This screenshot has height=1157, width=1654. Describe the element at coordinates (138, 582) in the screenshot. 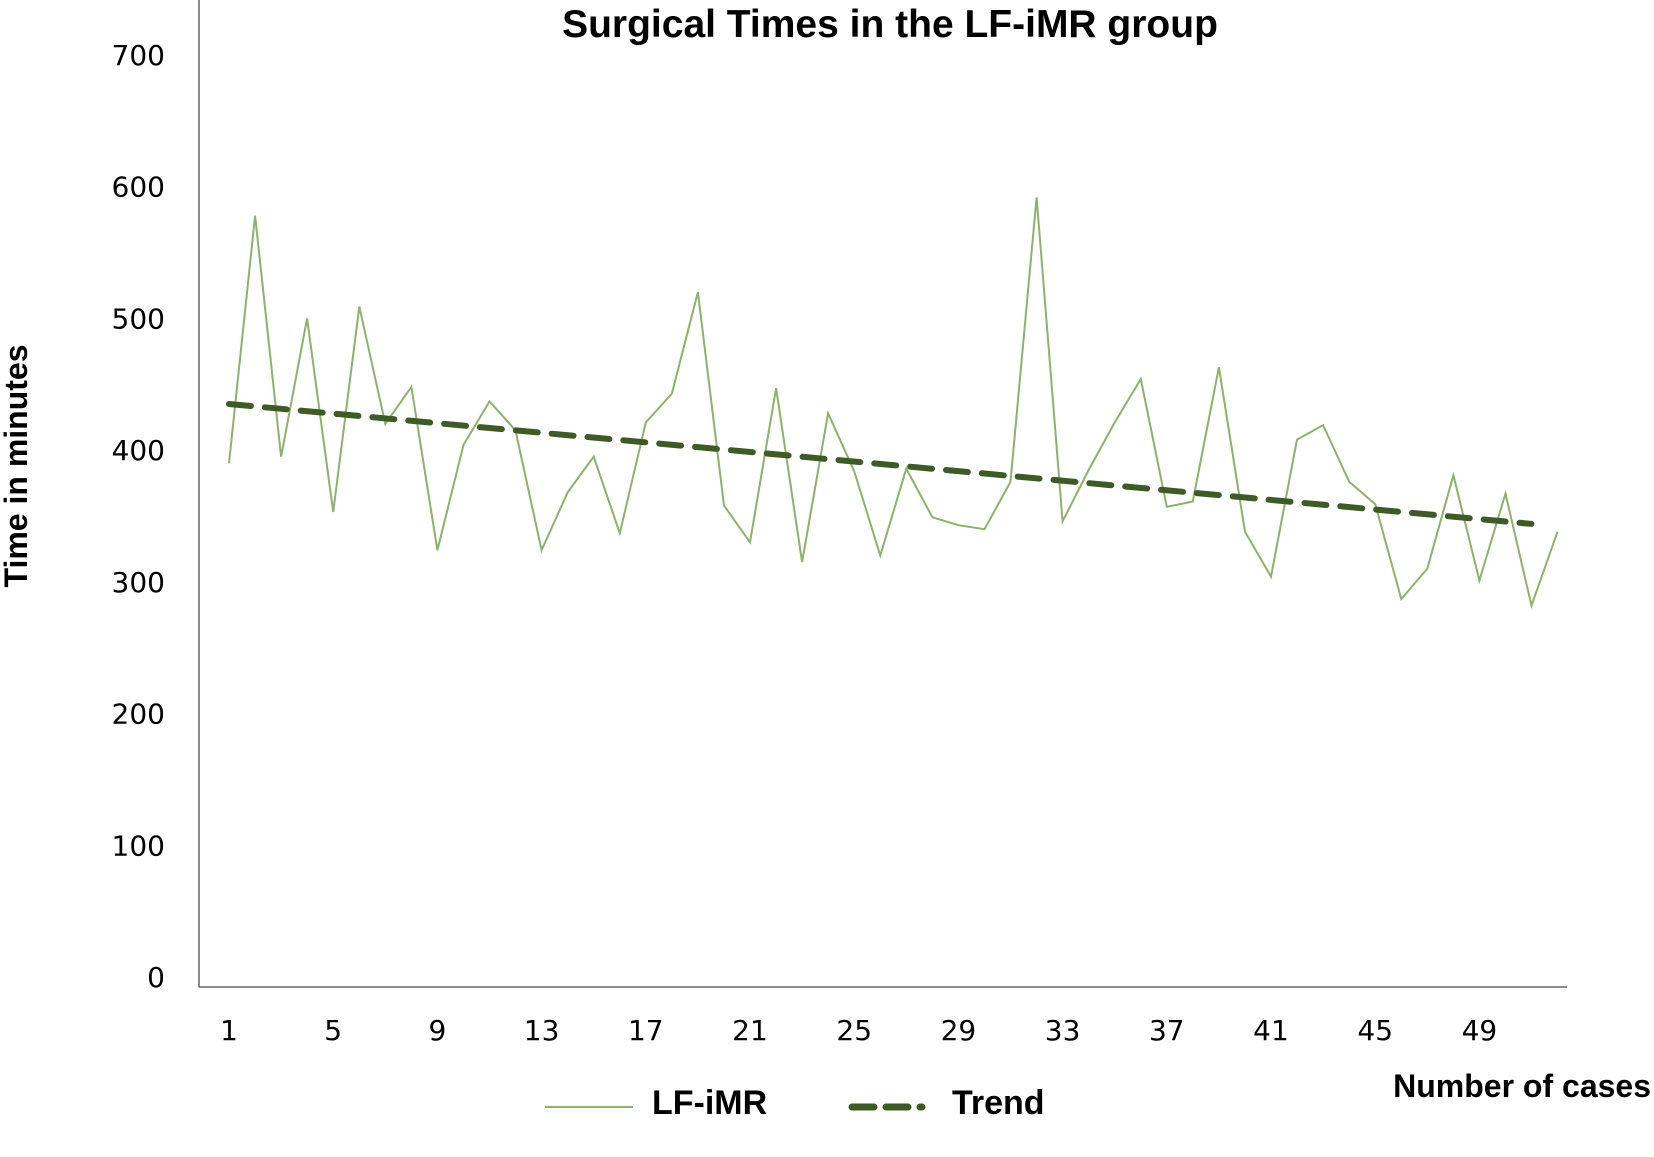

I see `y-tick-label: 300` at that location.